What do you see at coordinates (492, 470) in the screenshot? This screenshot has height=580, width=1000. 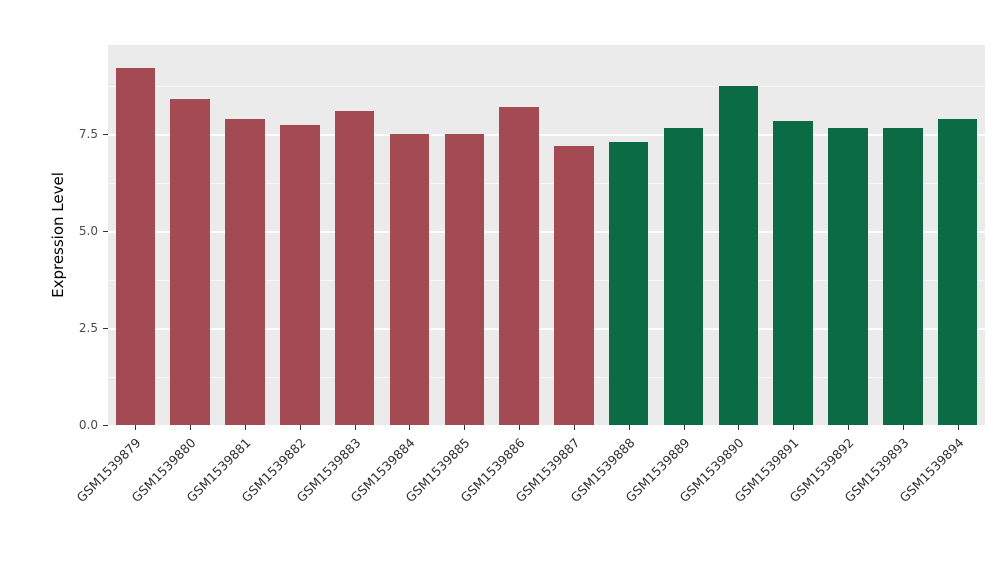 I see `x-tick-label: GSM1539886` at bounding box center [492, 470].